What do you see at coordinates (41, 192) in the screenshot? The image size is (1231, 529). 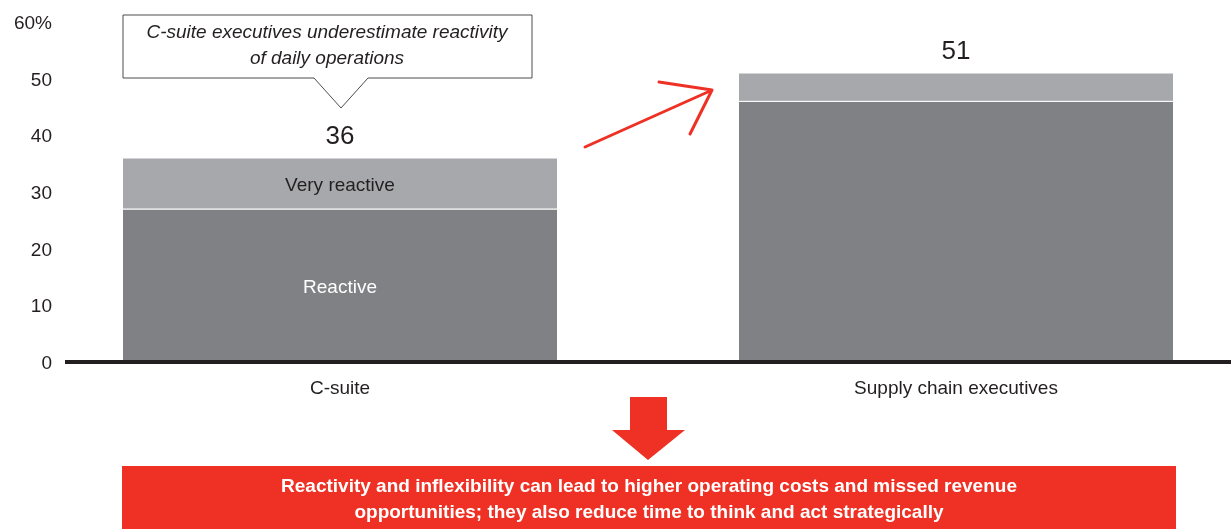 I see `y-tick-label: 30` at bounding box center [41, 192].